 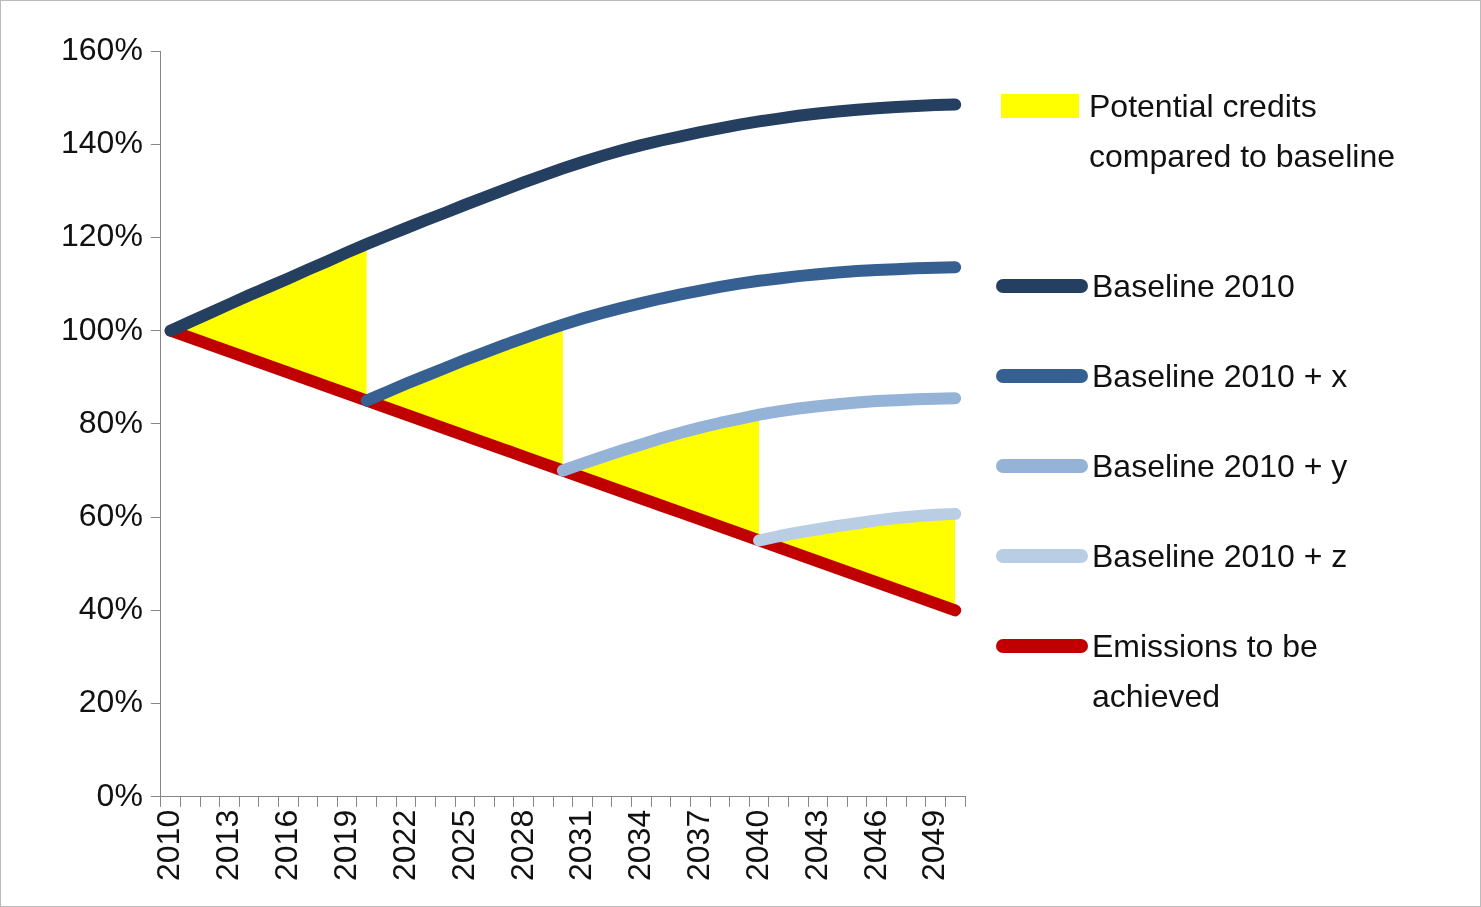 What do you see at coordinates (698, 845) in the screenshot?
I see `x-tick-label: 2037` at bounding box center [698, 845].